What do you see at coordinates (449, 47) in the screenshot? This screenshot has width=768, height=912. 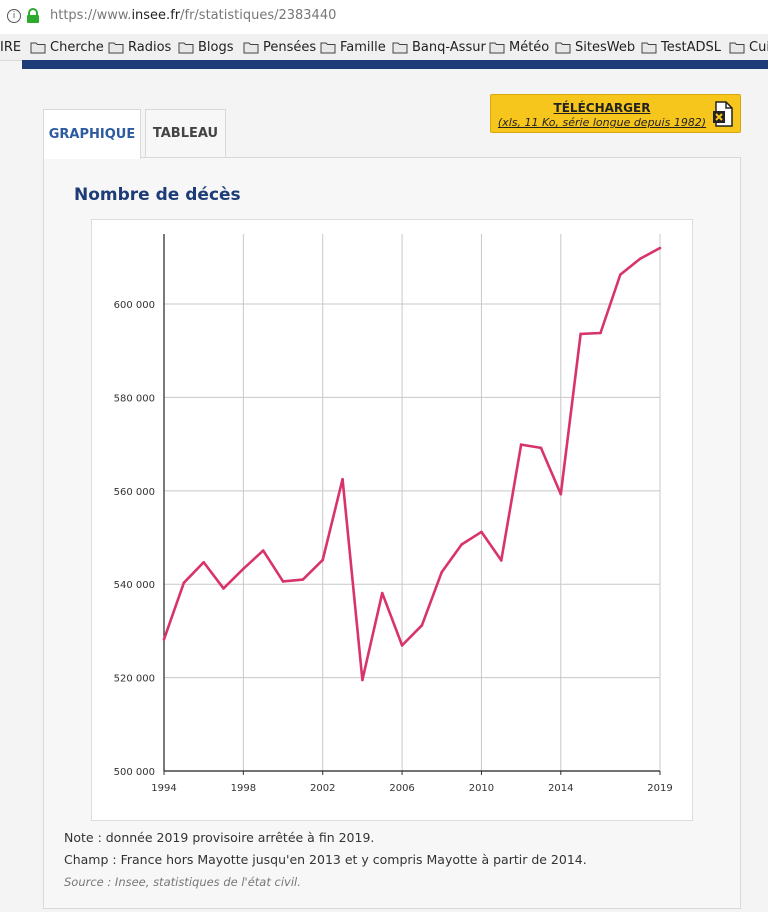 I see `bookmark-label: Banq-Assur` at bounding box center [449, 47].